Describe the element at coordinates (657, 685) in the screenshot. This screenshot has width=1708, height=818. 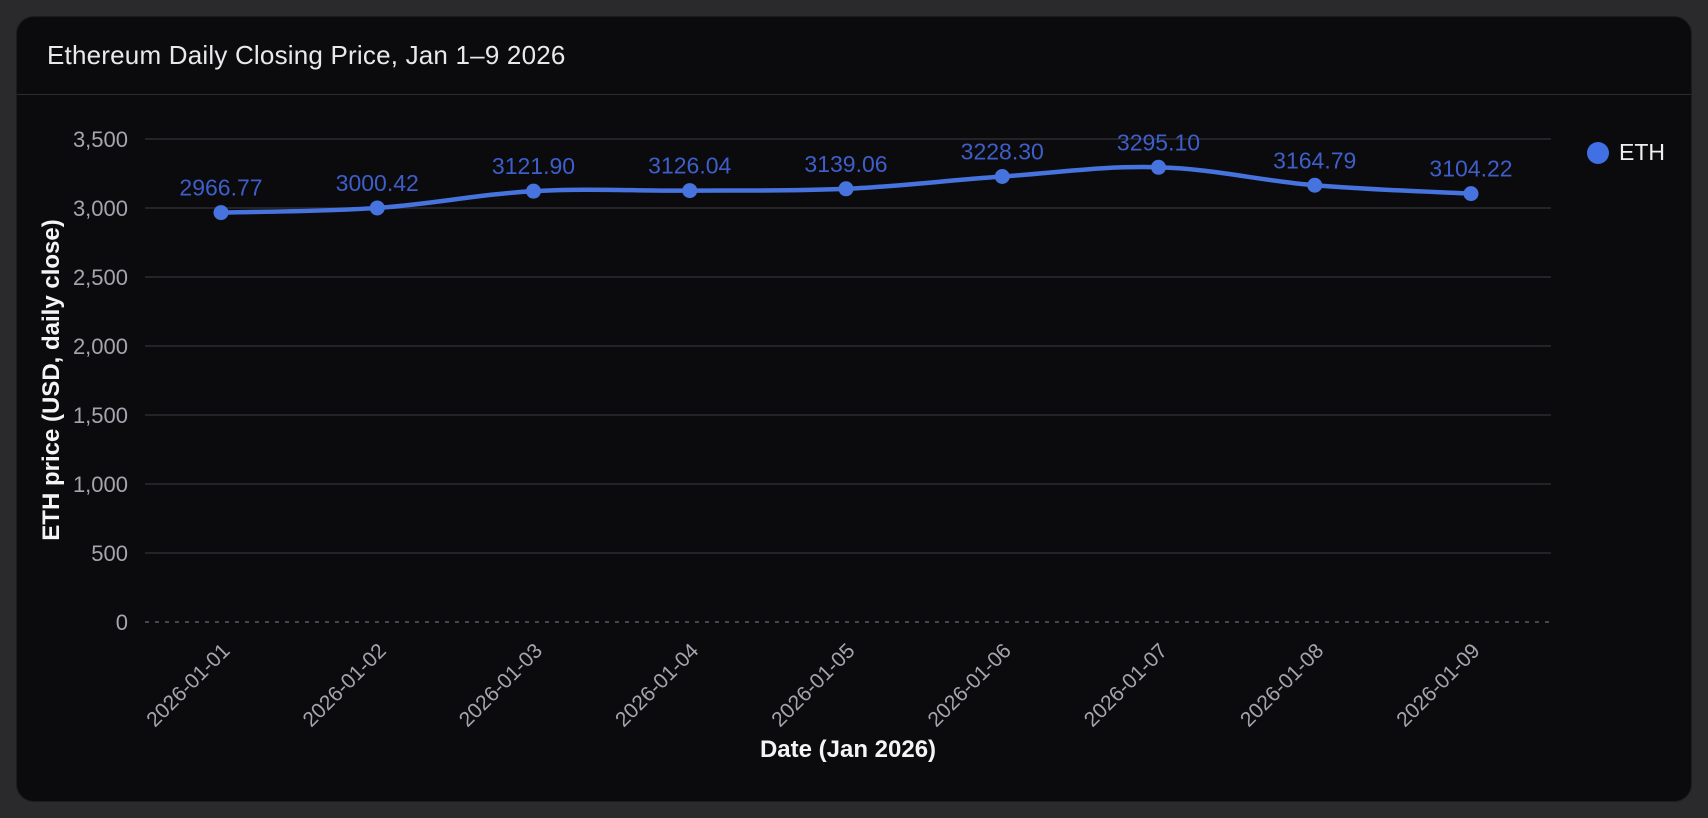
I see `x-tick-label: 2026-01-04` at that location.